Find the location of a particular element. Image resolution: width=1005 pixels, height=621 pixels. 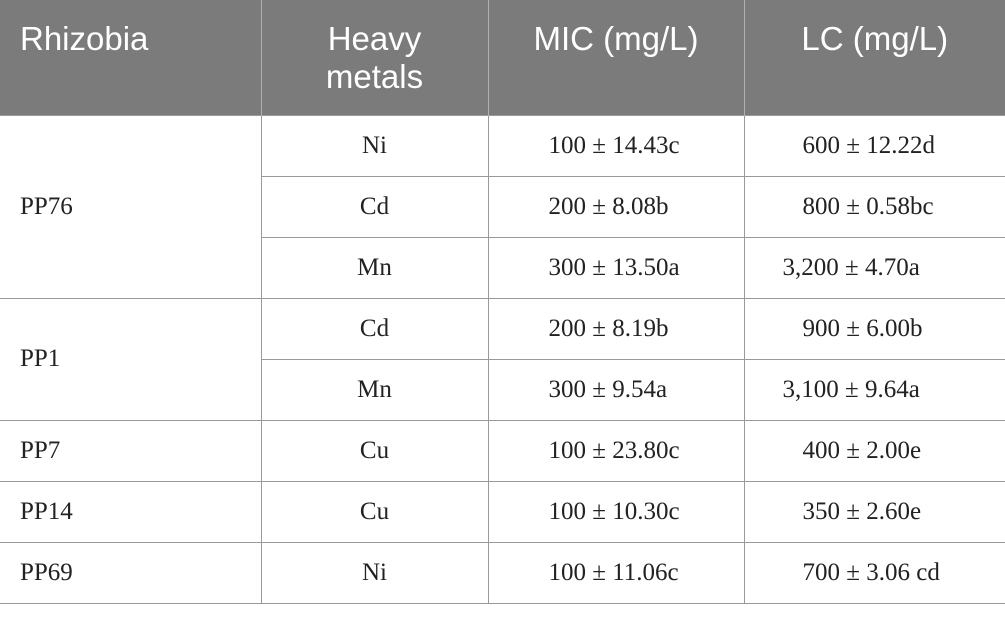

table-row: PP69 Ni 100 ± 11.06c 700 ± 3.06 cd is located at coordinates (502, 572).